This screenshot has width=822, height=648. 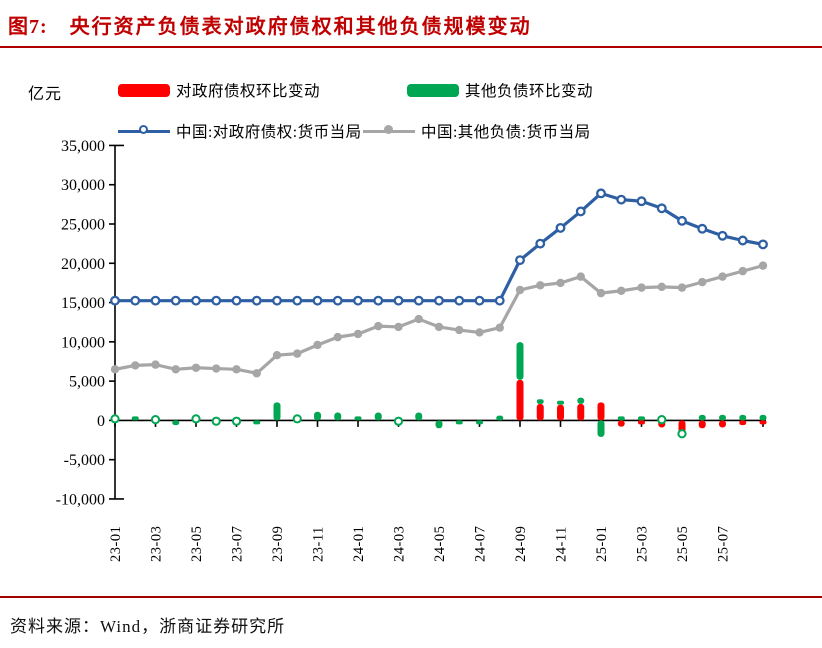 What do you see at coordinates (300, 27) in the screenshot?
I see `figure-title-text: 央行资产负债表对政府债权和其他负债规模变动` at bounding box center [300, 27].